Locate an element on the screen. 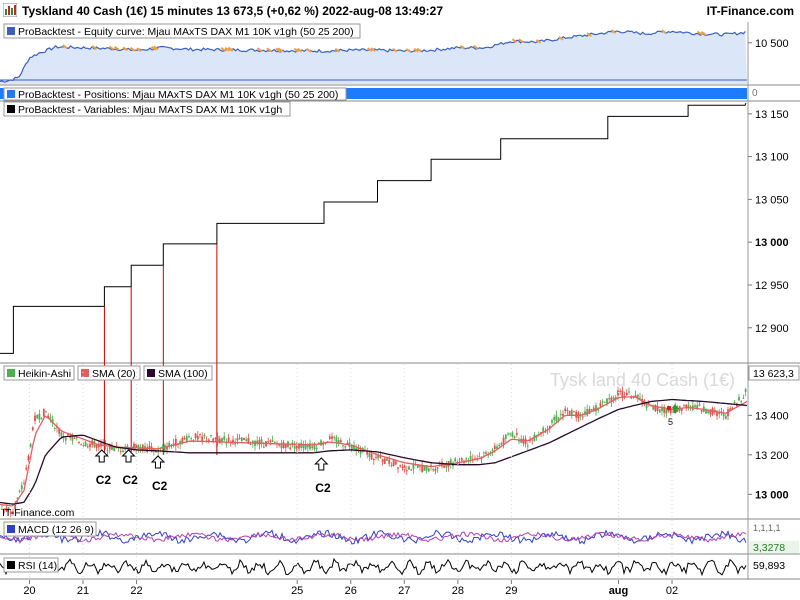 The width and height of the screenshot is (800, 600). rsi-legend-box is located at coordinates (31, 565).